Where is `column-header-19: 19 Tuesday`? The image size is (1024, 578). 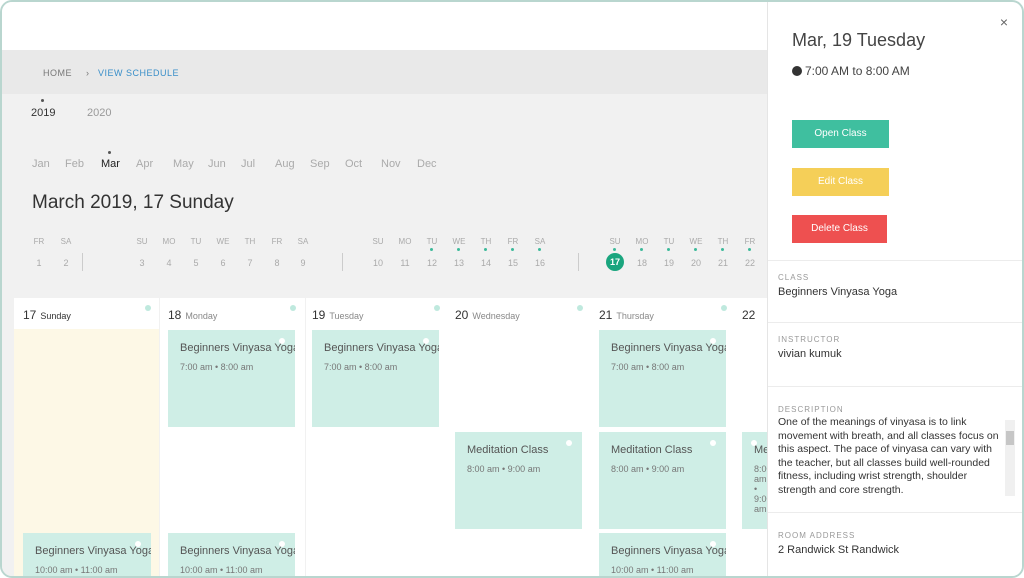 column-header-19: 19 Tuesday is located at coordinates (338, 315).